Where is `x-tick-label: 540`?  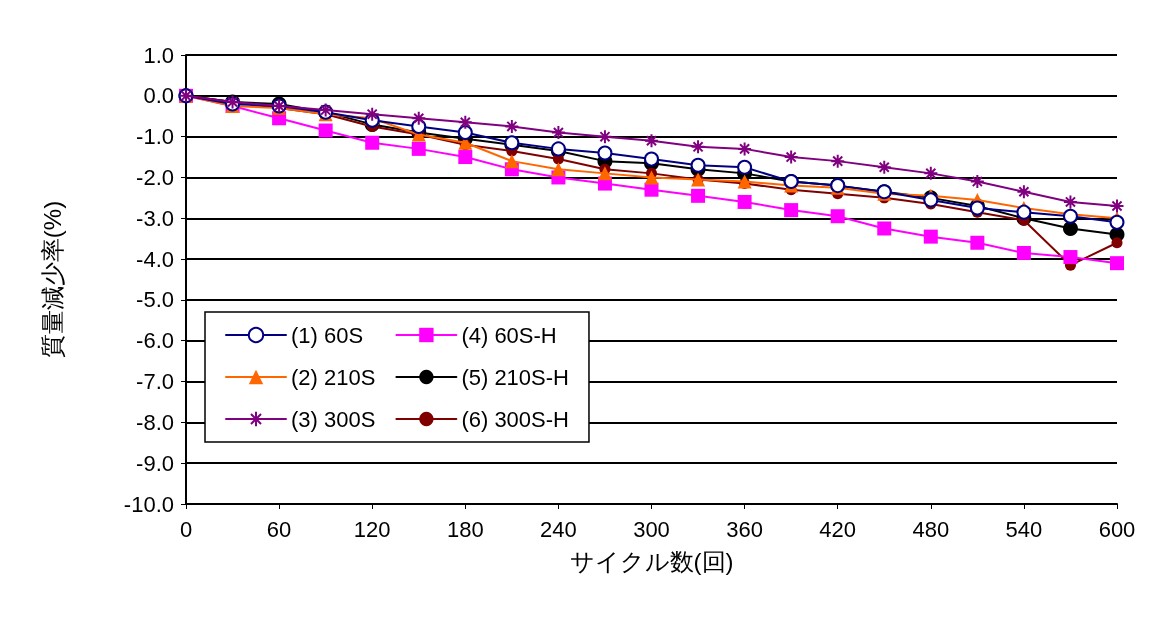
x-tick-label: 540 is located at coordinates (1024, 529).